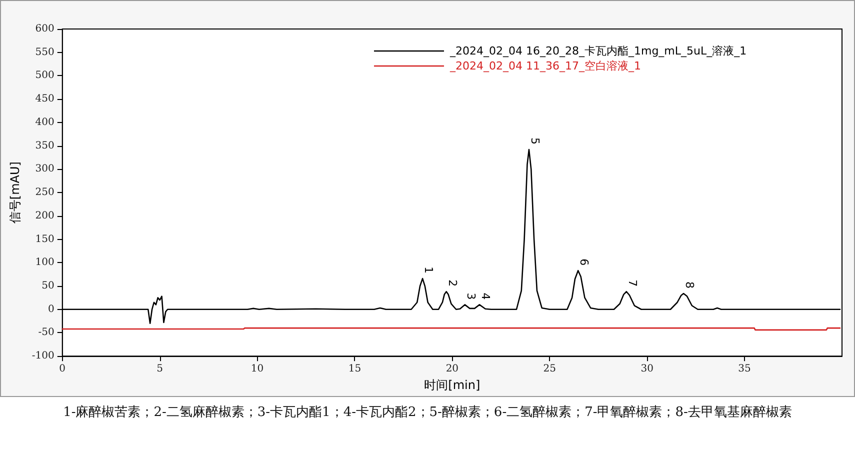 The width and height of the screenshot is (855, 457). What do you see at coordinates (48, 286) in the screenshot?
I see `y-tick-label: 50` at bounding box center [48, 286].